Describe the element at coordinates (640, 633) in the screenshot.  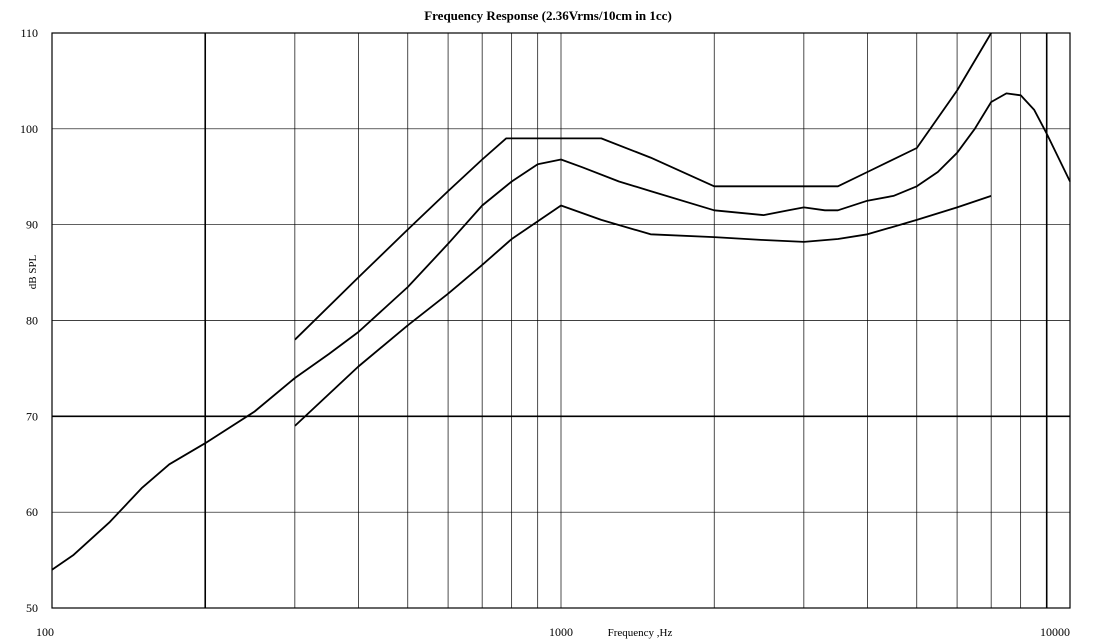
I see `x-axis-label: Frequency ,Hz` at that location.